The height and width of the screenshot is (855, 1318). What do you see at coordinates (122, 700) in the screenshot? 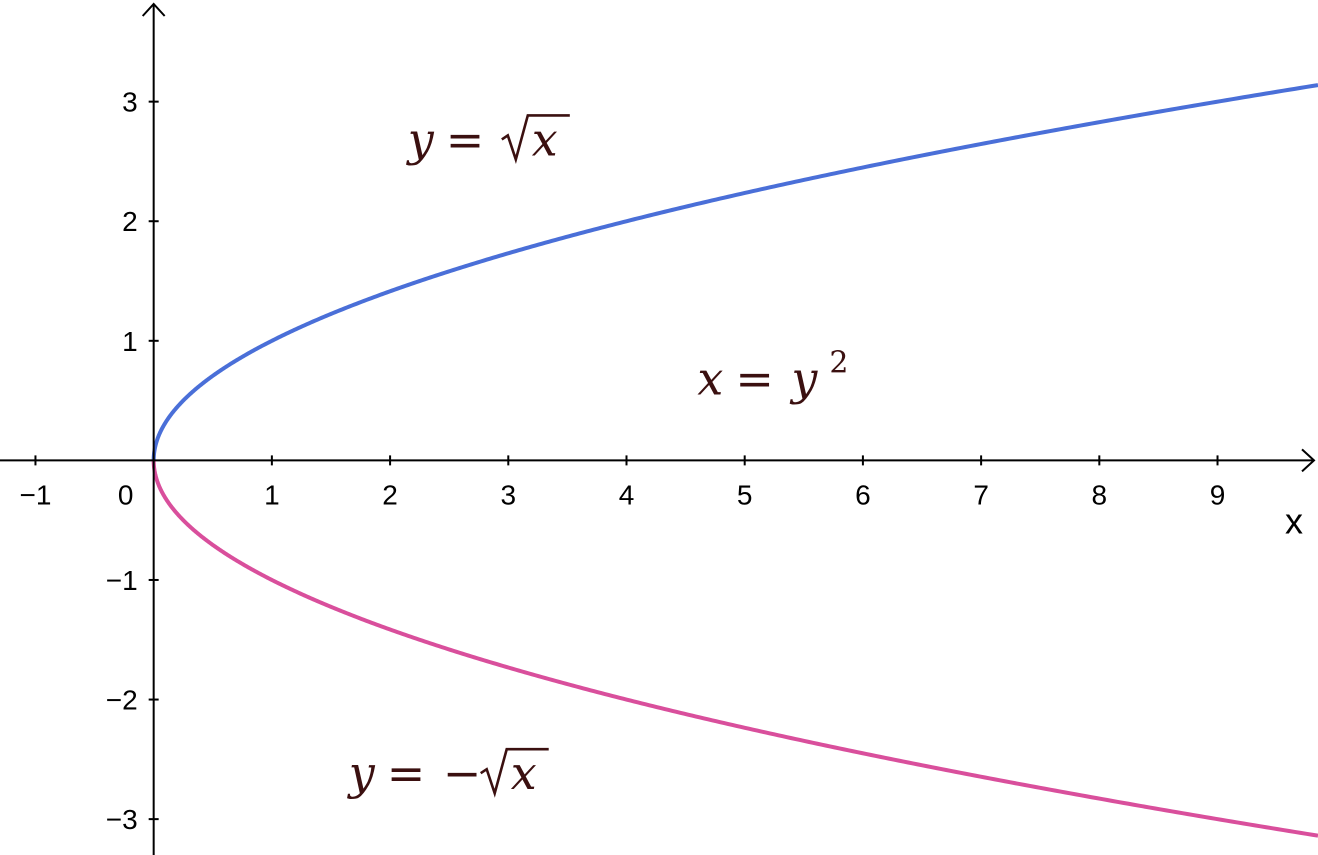
I see `y-tick-label: −2` at bounding box center [122, 700].